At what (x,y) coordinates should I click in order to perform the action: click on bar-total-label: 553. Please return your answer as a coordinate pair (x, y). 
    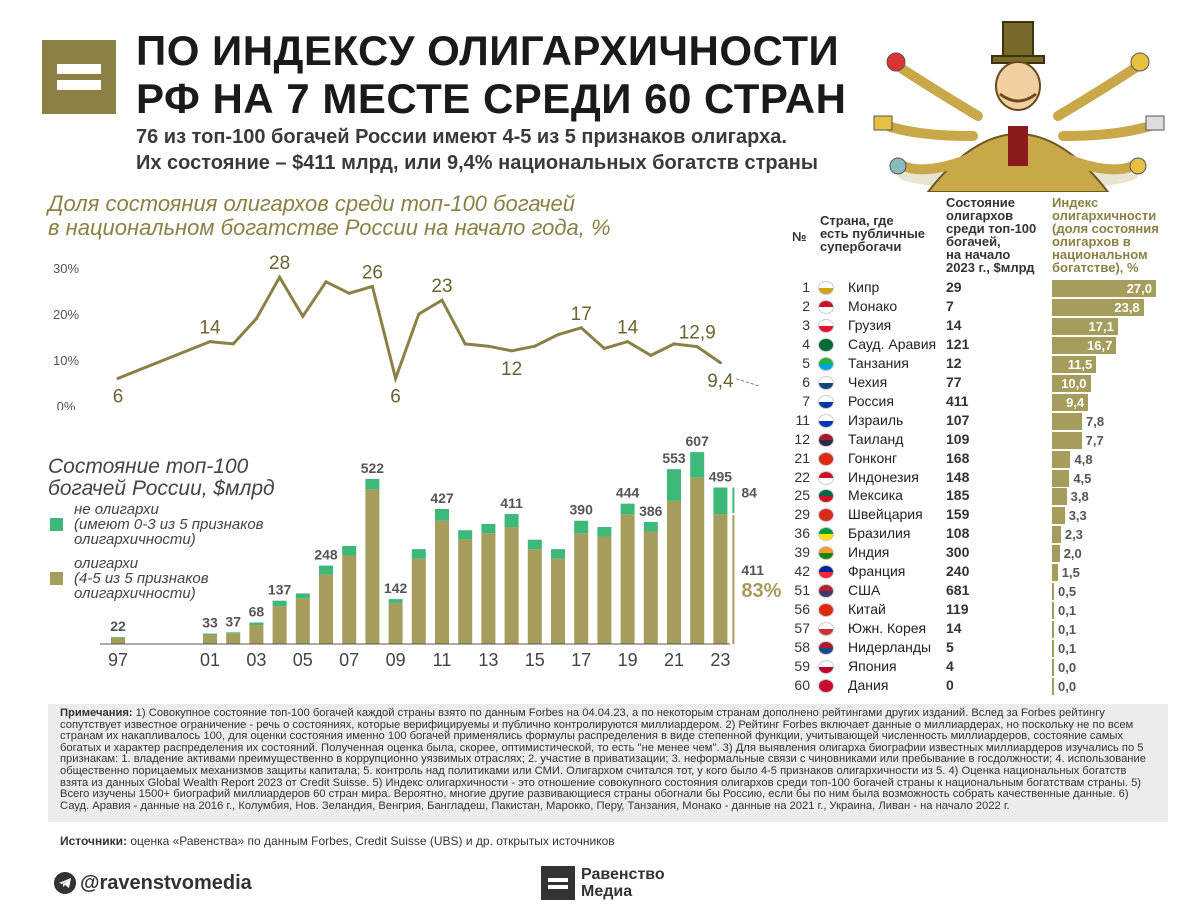
    Looking at the image, I should click on (674, 458).